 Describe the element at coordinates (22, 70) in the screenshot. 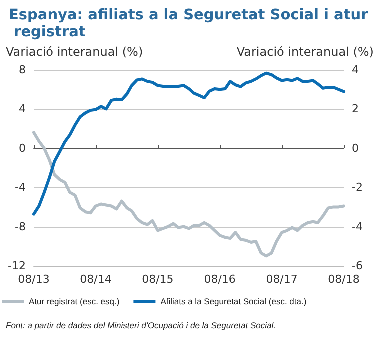

I see `y-tick-label: 8` at that location.